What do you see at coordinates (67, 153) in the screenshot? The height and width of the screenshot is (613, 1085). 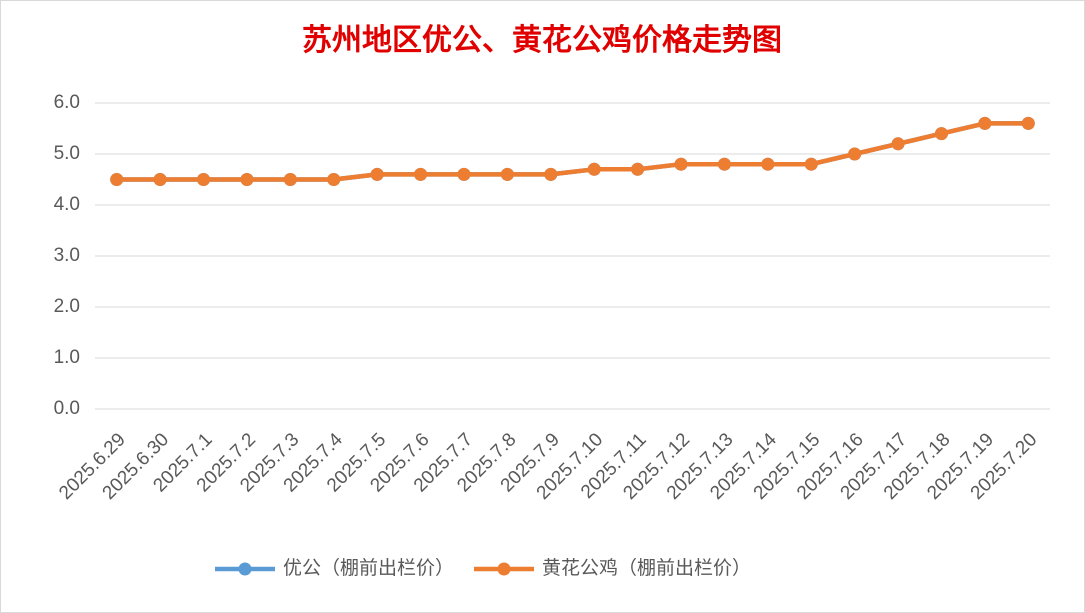 I see `y-tick-label: 5.0` at bounding box center [67, 153].